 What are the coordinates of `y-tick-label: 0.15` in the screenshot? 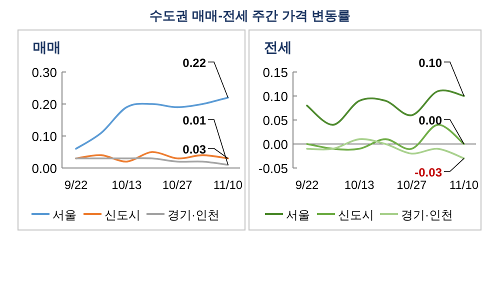 It's located at (275, 72).